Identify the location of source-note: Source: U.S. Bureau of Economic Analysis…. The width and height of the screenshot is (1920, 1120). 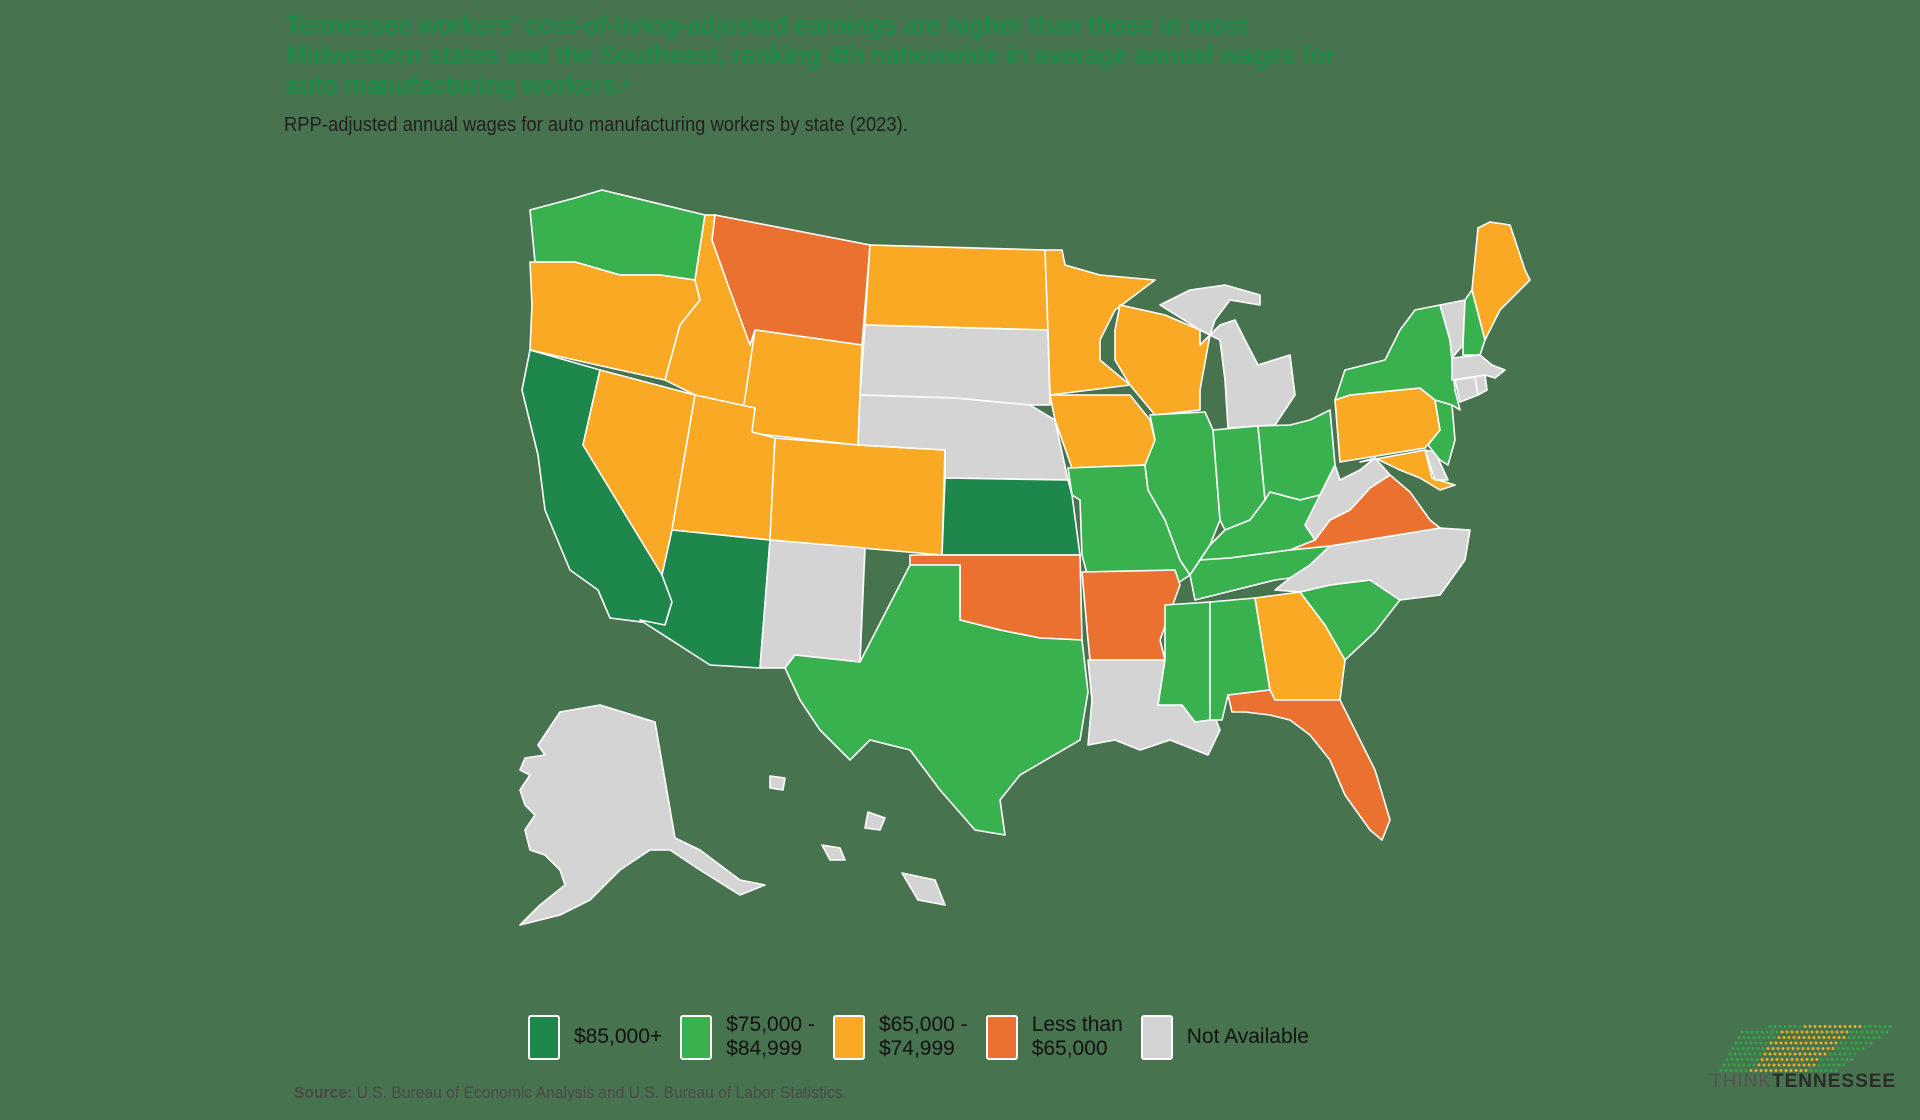
(570, 1093).